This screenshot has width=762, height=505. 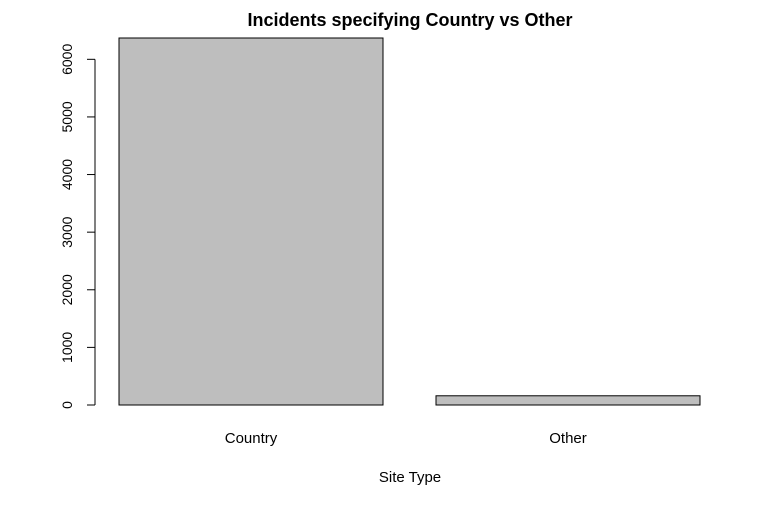 I want to click on bar-other, so click(x=568, y=400).